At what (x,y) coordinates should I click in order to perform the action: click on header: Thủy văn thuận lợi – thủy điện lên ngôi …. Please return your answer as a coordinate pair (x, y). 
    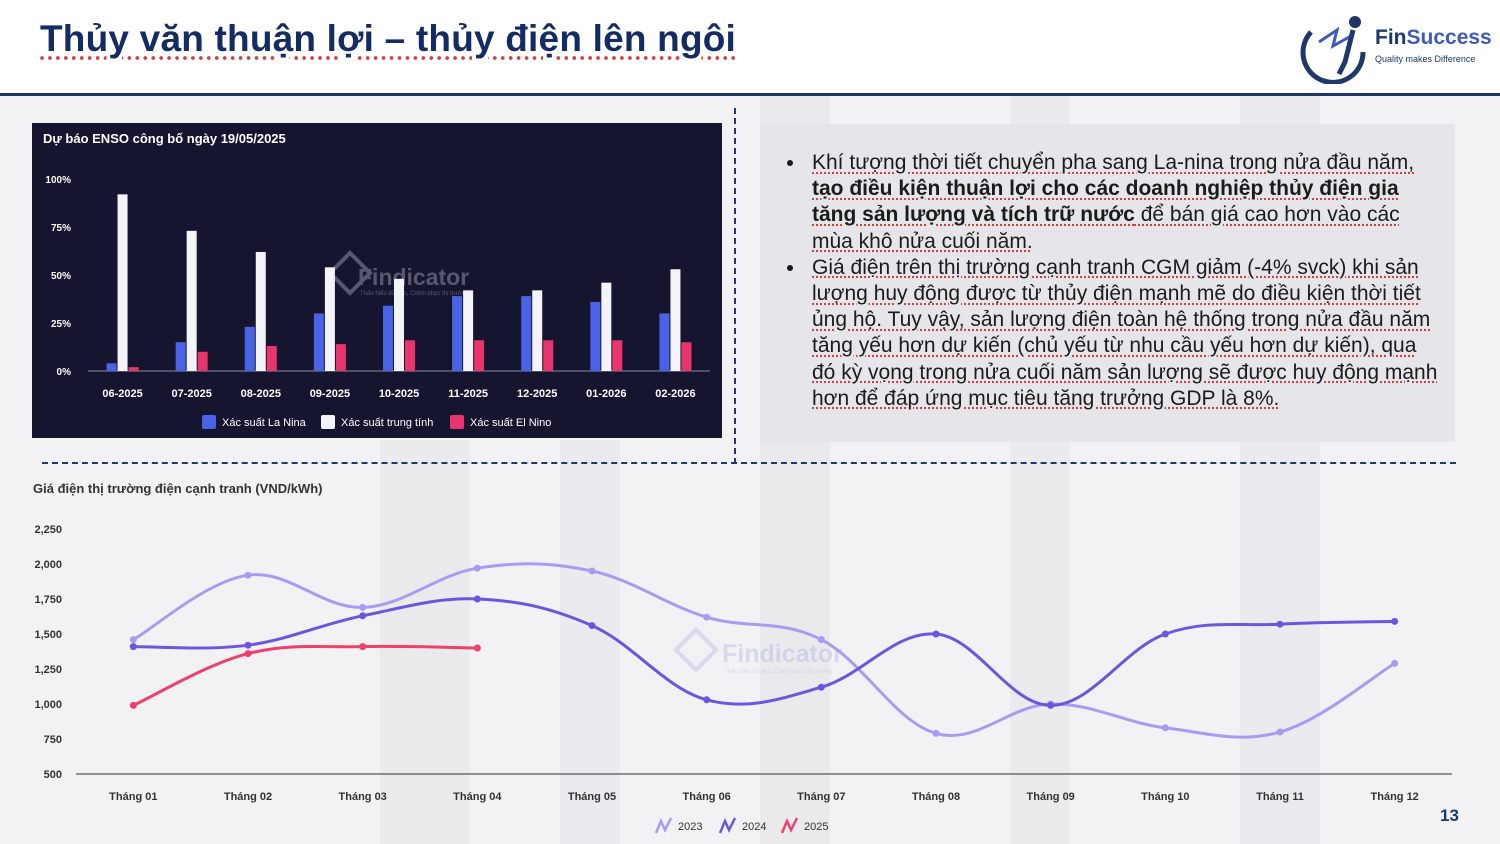
    Looking at the image, I should click on (750, 47).